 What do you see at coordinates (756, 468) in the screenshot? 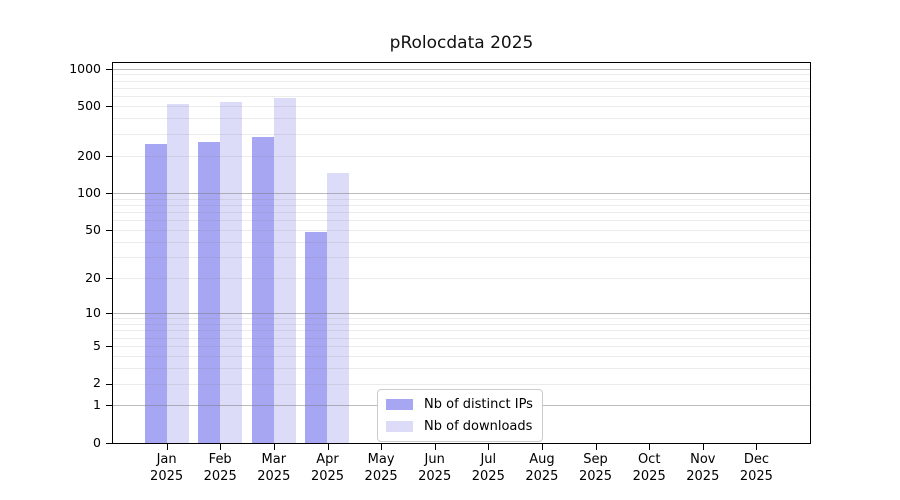
I see `x-tick-label: Dec 2025` at bounding box center [756, 468].